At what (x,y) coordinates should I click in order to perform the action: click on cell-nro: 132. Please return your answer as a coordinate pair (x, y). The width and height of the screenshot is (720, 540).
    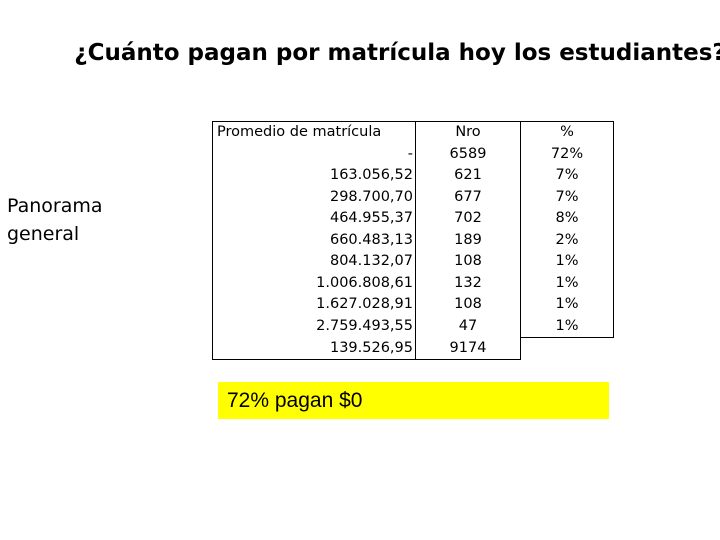
    Looking at the image, I should click on (468, 283).